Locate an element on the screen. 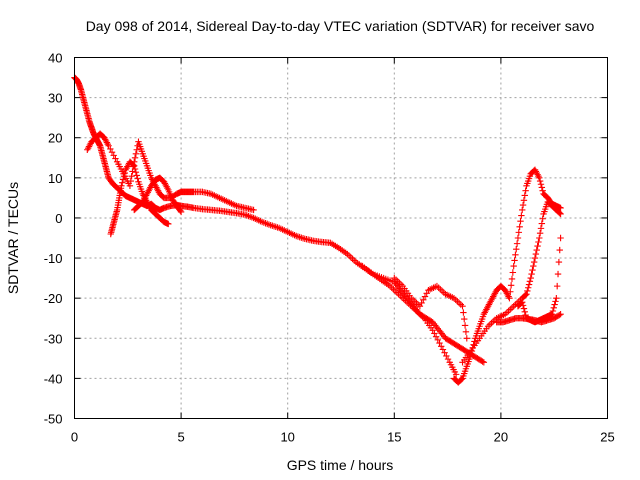 Image resolution: width=640 pixels, height=480 pixels. x-tick-label: 0 is located at coordinates (74, 437).